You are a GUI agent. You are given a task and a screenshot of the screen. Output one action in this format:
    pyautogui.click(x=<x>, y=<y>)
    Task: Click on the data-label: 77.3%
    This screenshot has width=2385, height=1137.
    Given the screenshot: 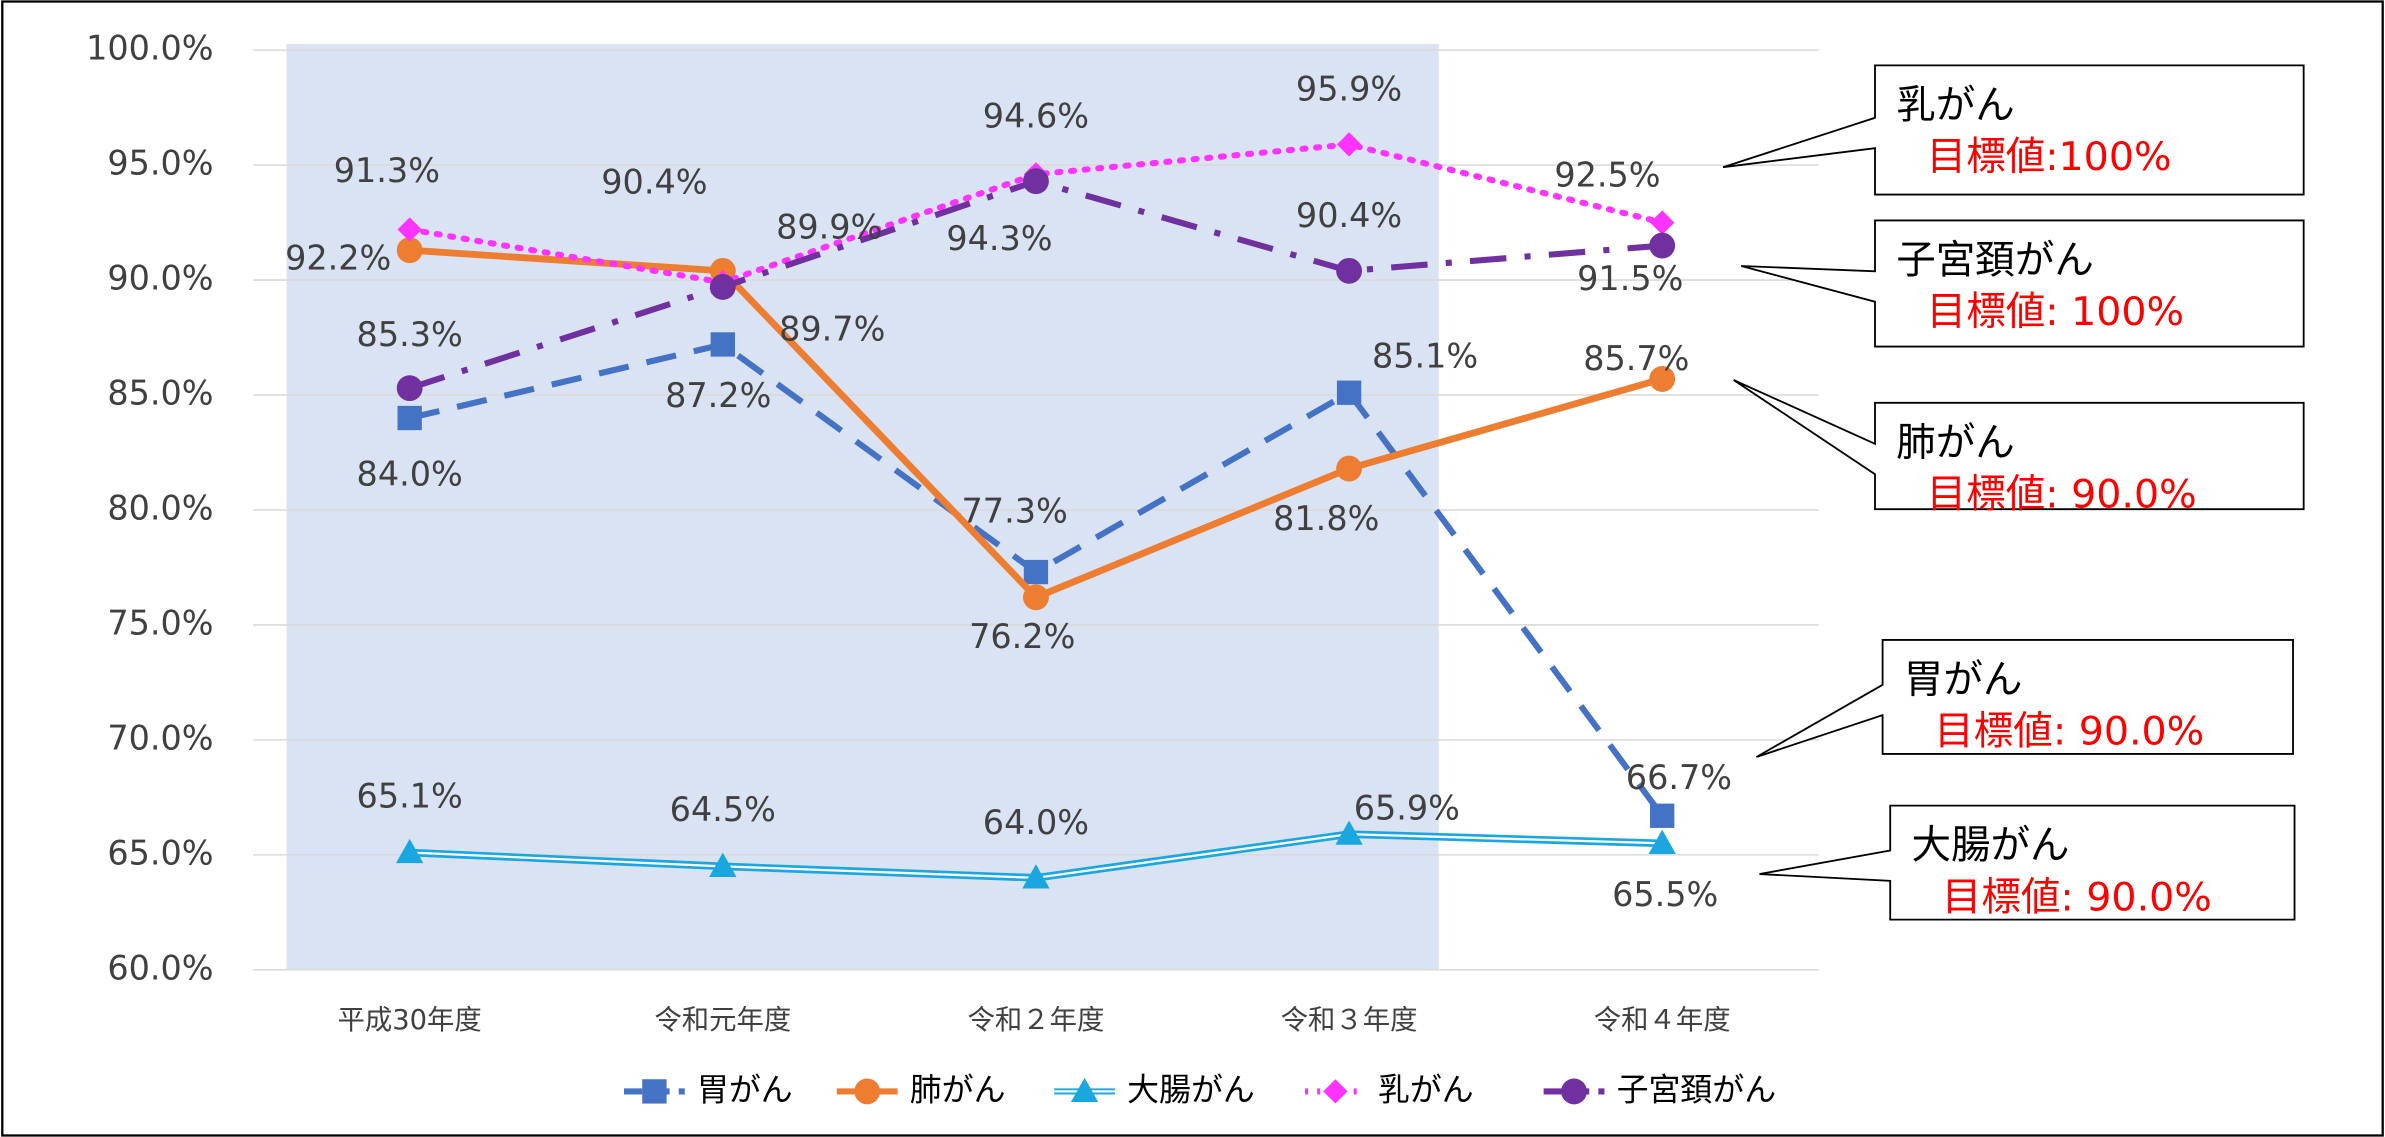 What is the action you would take?
    pyautogui.click(x=1015, y=510)
    